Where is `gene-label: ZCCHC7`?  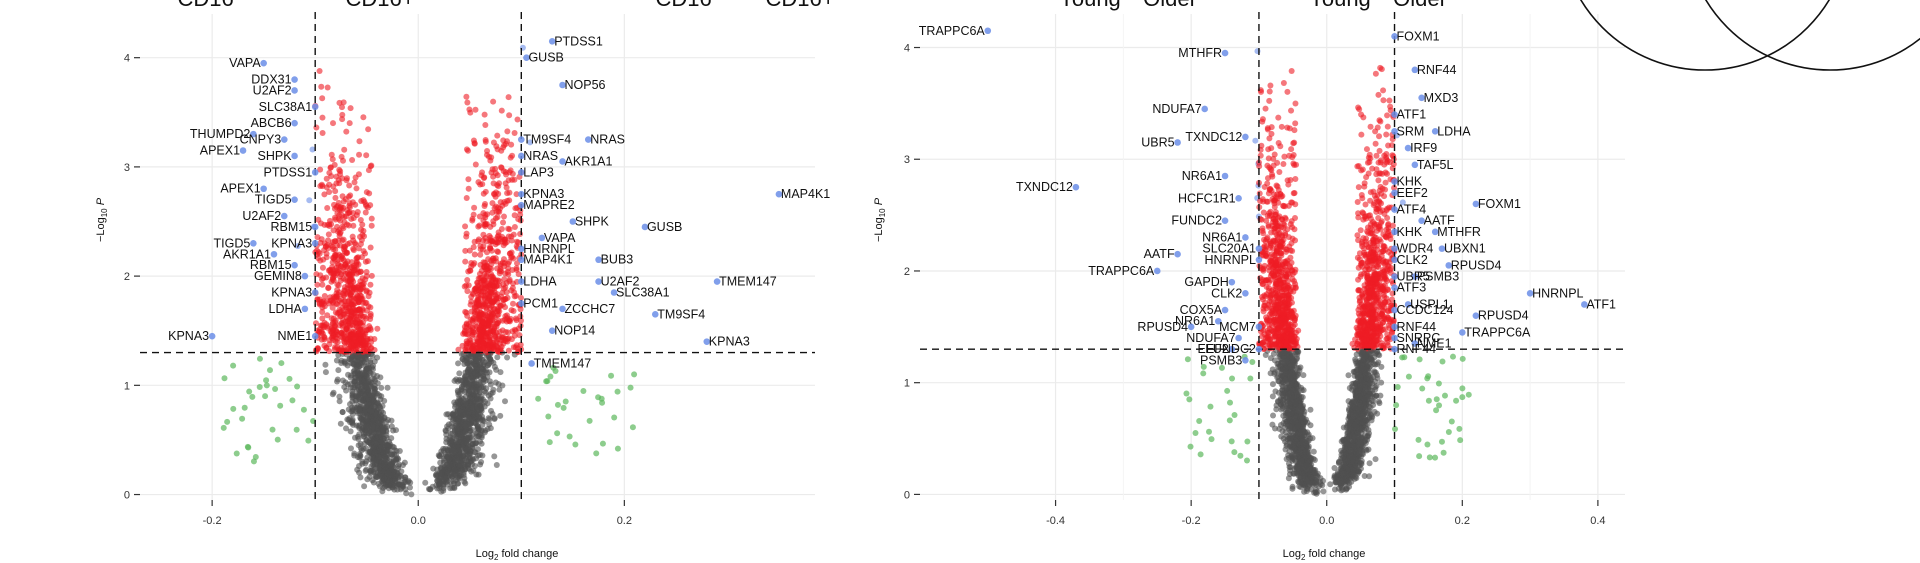
gene-label: ZCCHC7 is located at coordinates (590, 309).